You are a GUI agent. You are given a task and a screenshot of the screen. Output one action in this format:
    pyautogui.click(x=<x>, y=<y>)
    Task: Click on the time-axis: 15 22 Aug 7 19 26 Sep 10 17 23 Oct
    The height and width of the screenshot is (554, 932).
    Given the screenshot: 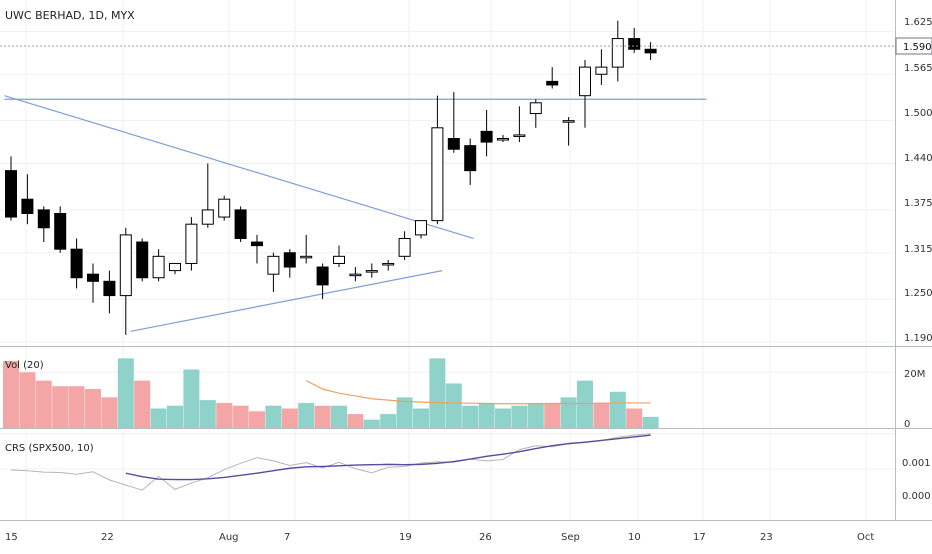 What is the action you would take?
    pyautogui.click(x=439, y=537)
    